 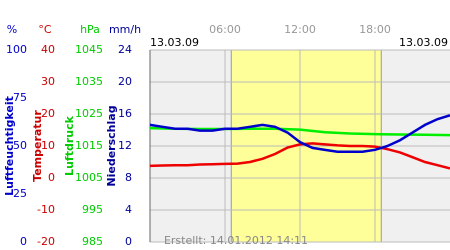 I want to click on y-tick-label: 1025, so click(x=89, y=113).